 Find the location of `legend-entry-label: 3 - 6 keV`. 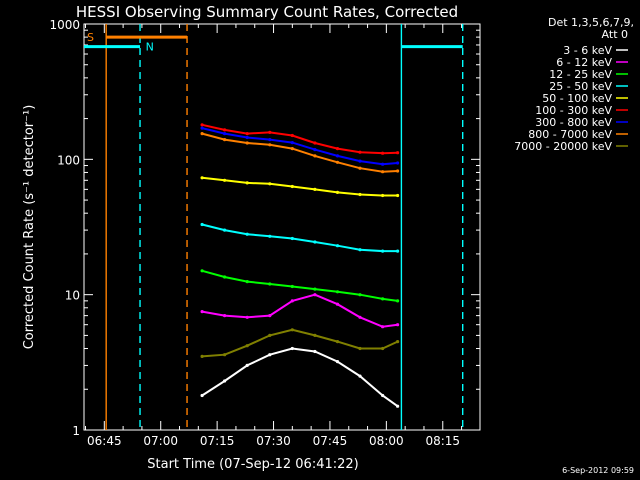

legend-entry-label: 3 - 6 keV is located at coordinates (587, 50).